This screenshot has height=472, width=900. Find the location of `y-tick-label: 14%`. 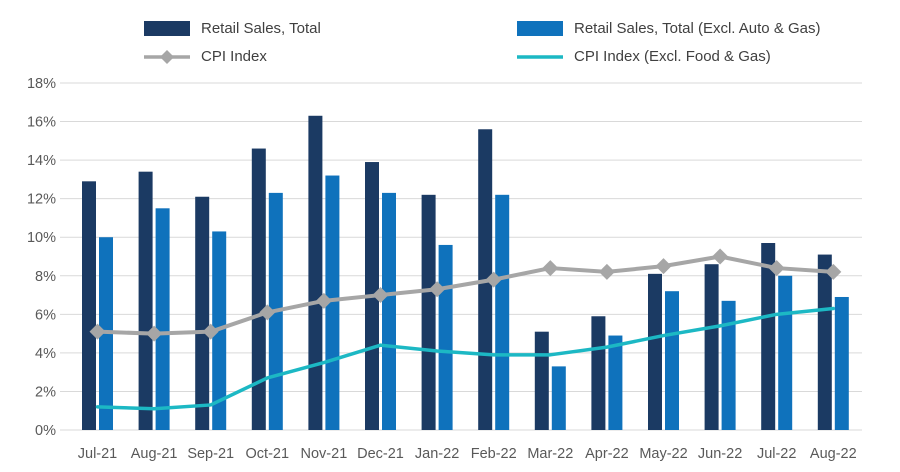

y-tick-label: 14% is located at coordinates (41, 161).